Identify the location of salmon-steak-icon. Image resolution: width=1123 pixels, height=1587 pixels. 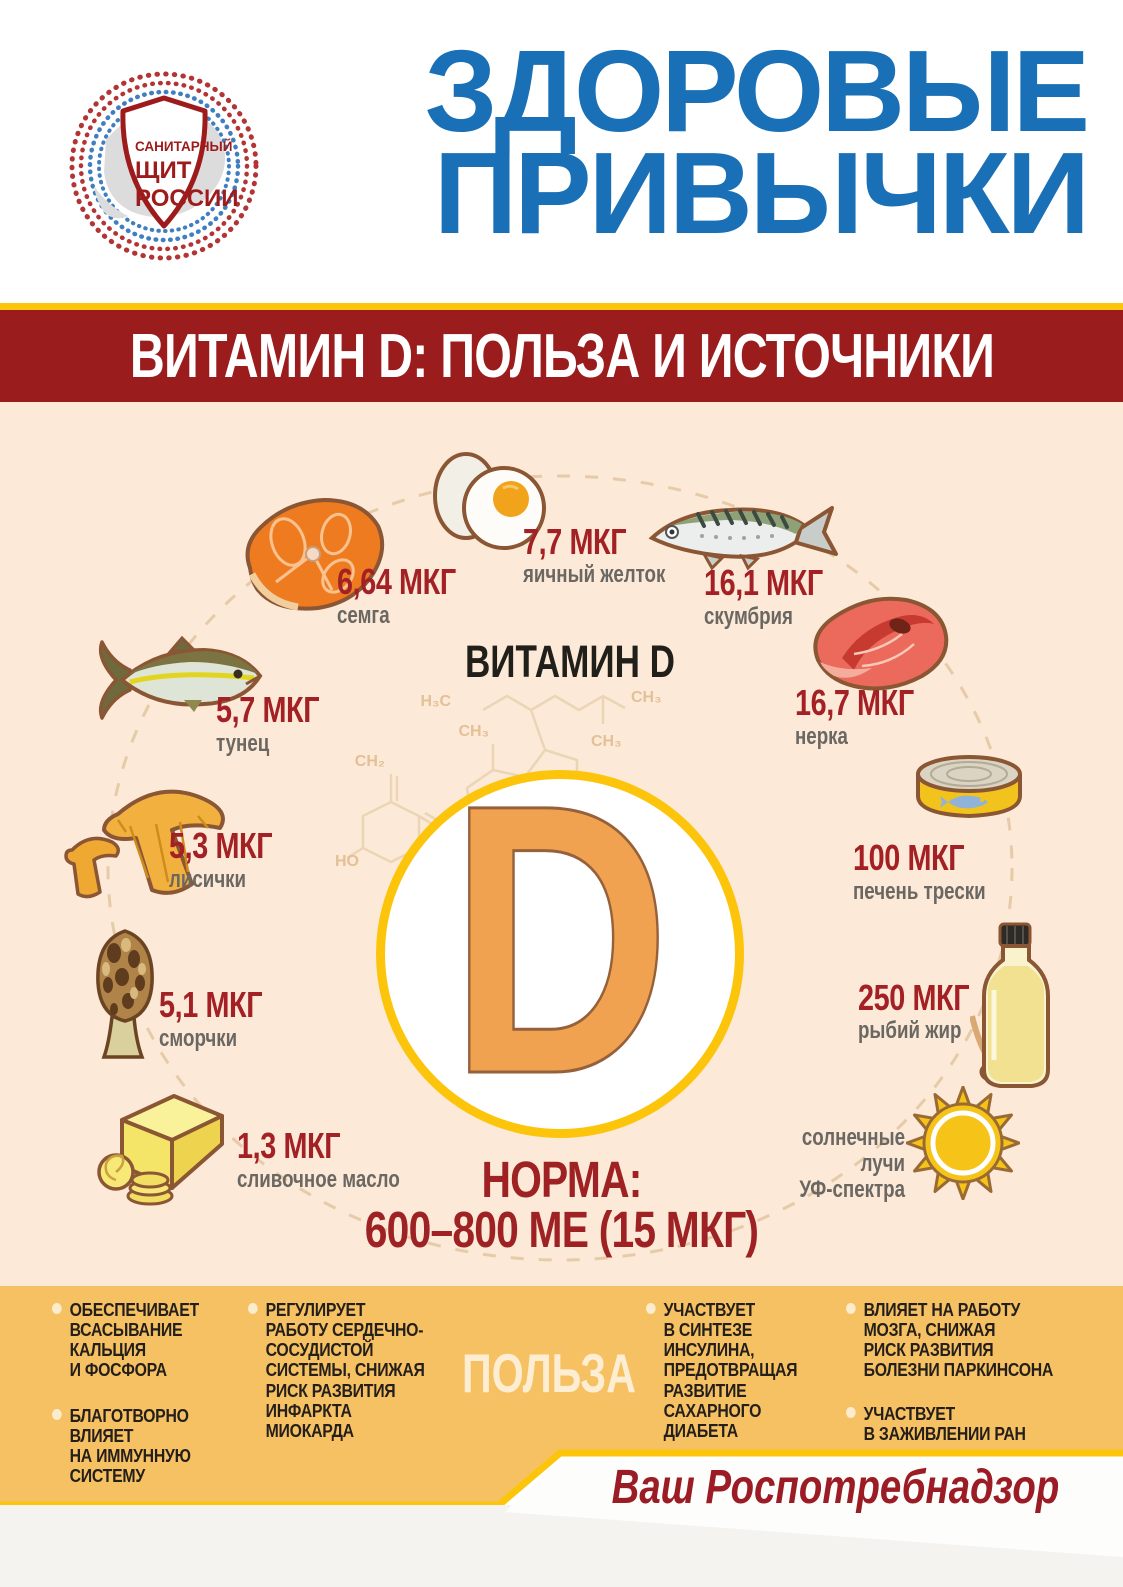
(315, 554).